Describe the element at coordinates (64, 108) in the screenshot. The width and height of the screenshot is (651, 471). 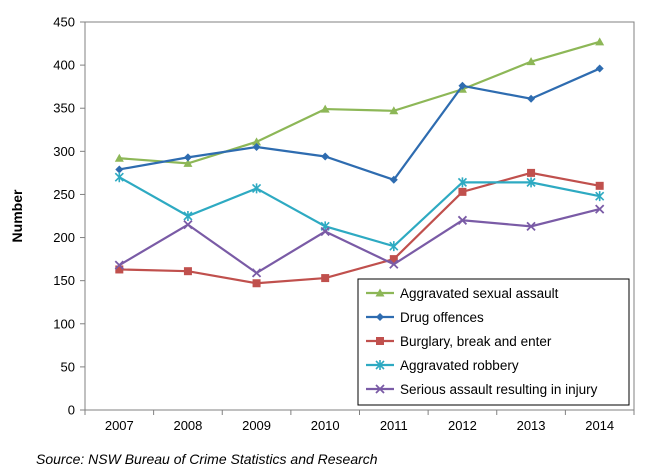
I see `y-tick-label: 350` at that location.